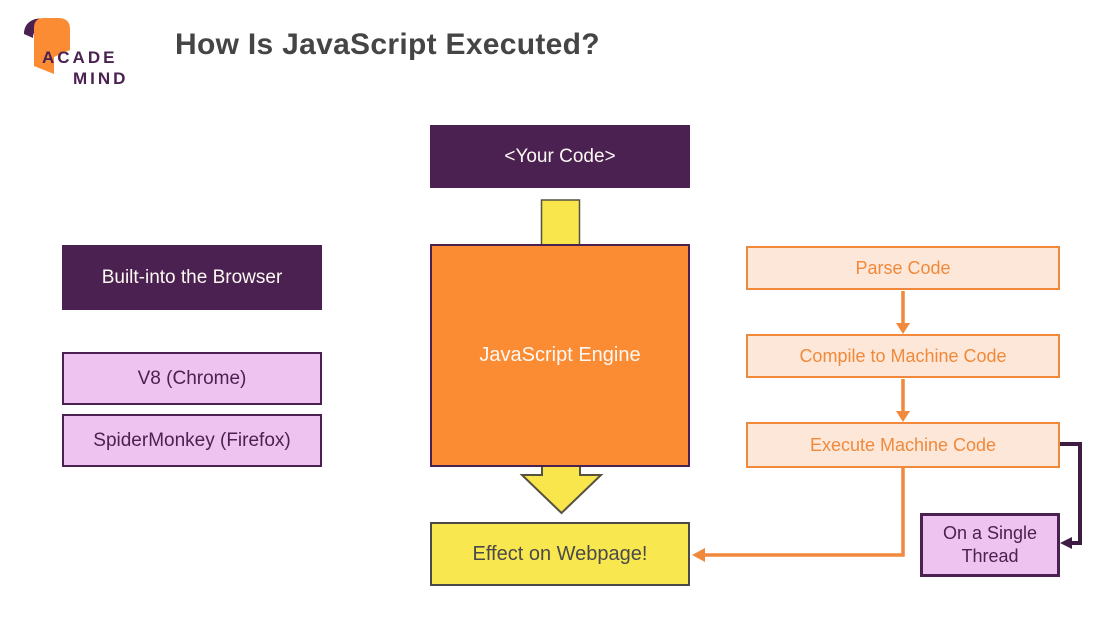 This screenshot has height=622, width=1108. Describe the element at coordinates (903, 268) in the screenshot. I see `parse-code-box: Parse Code` at that location.